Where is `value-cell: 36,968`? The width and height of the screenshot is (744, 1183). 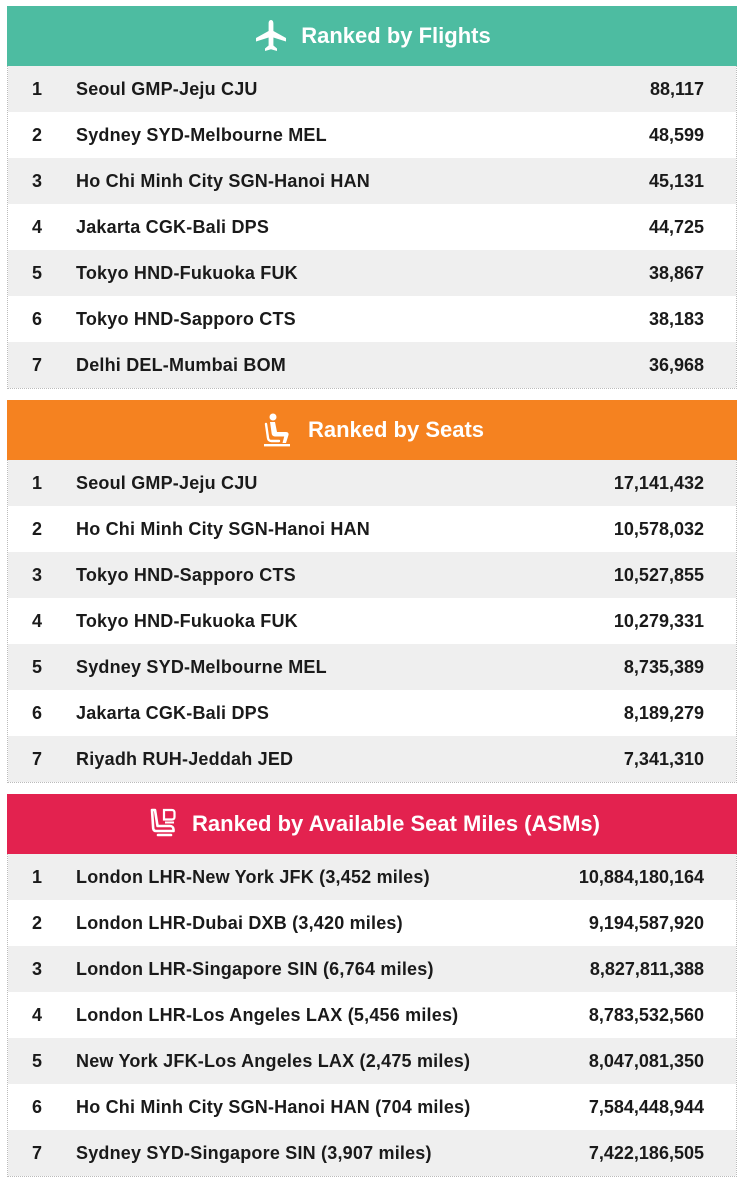 value-cell: 36,968 is located at coordinates (676, 364).